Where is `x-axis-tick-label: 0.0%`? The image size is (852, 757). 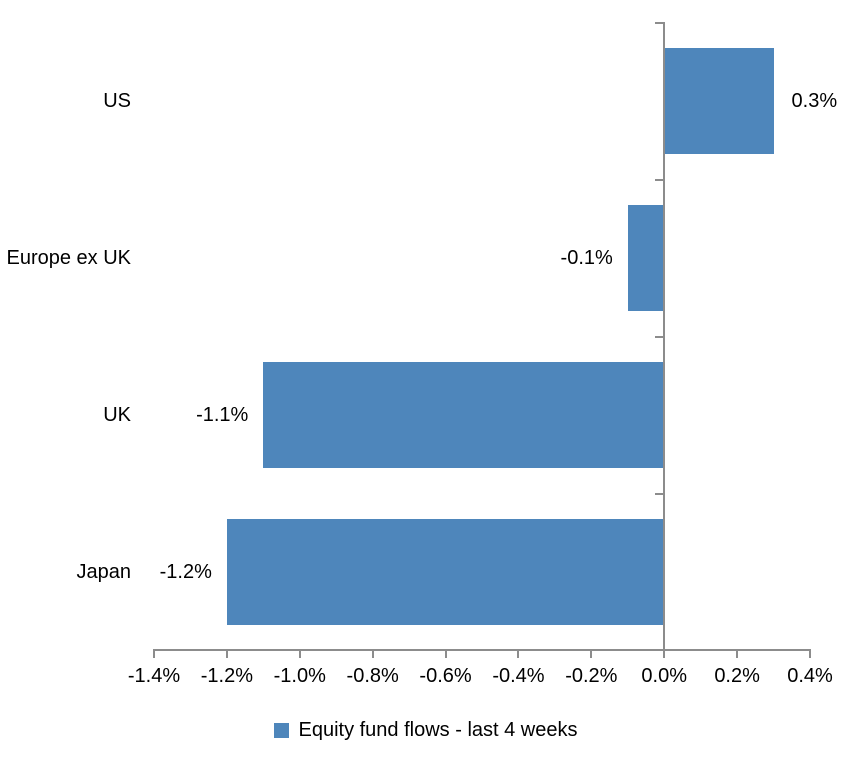 x-axis-tick-label: 0.0% is located at coordinates (664, 676).